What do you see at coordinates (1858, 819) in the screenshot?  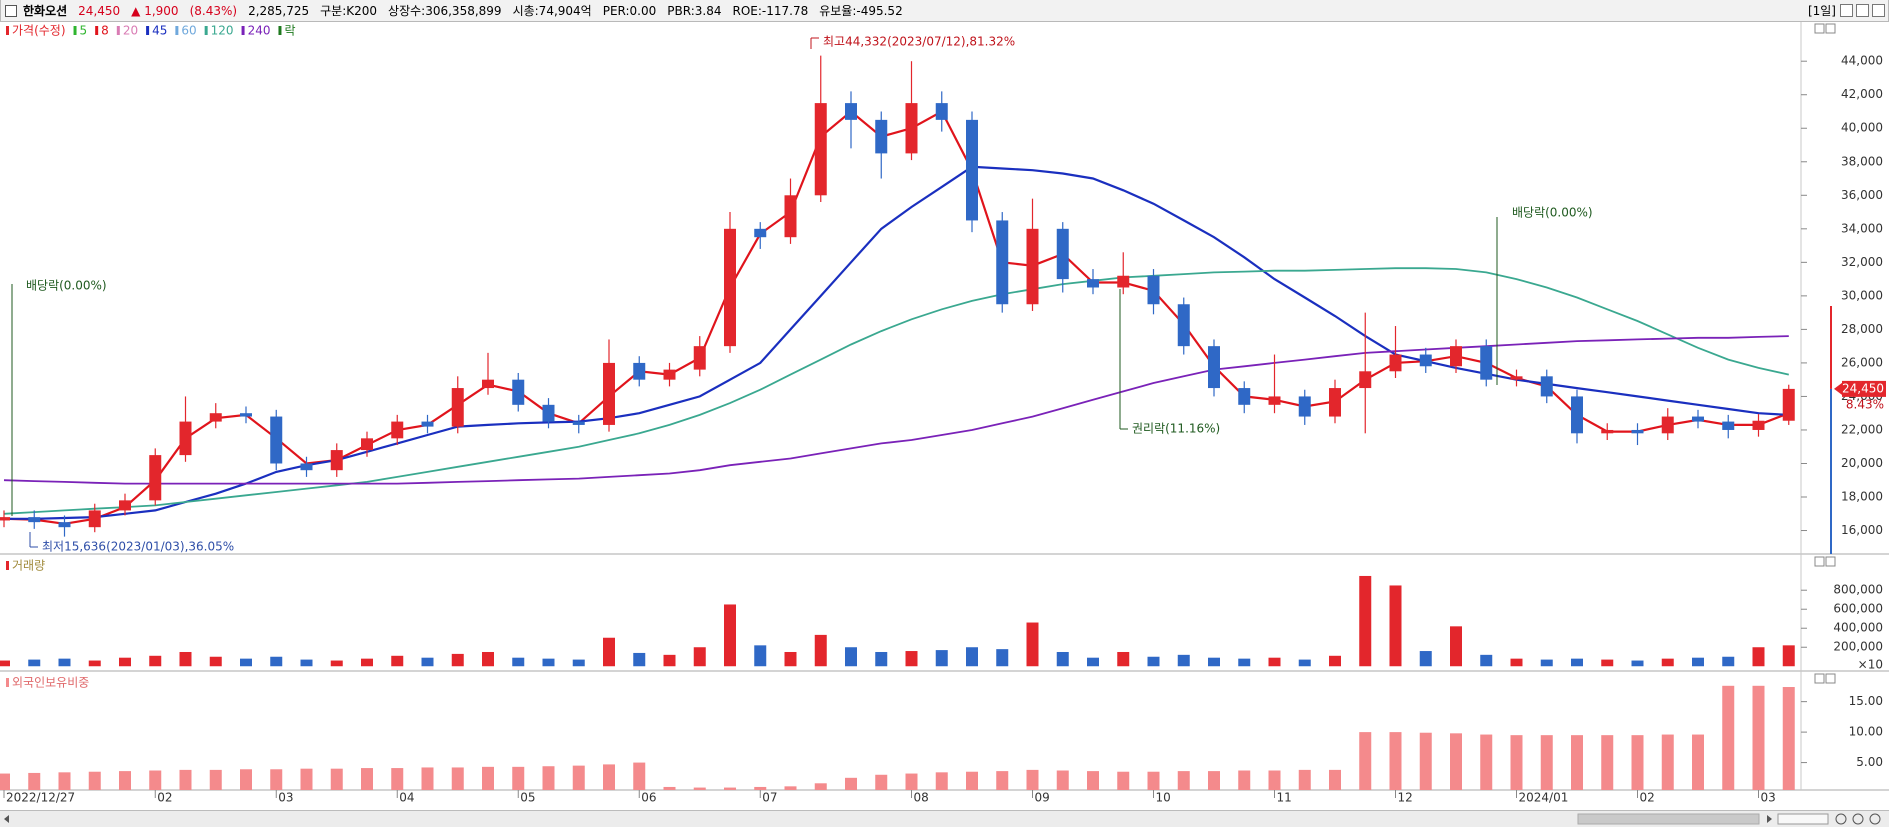 I see `zoom-in` at bounding box center [1858, 819].